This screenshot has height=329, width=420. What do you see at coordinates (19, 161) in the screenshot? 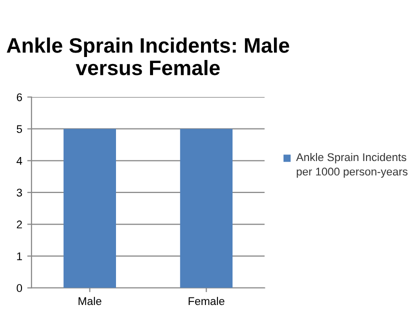
I see `y-tick-label: 4` at bounding box center [19, 161].